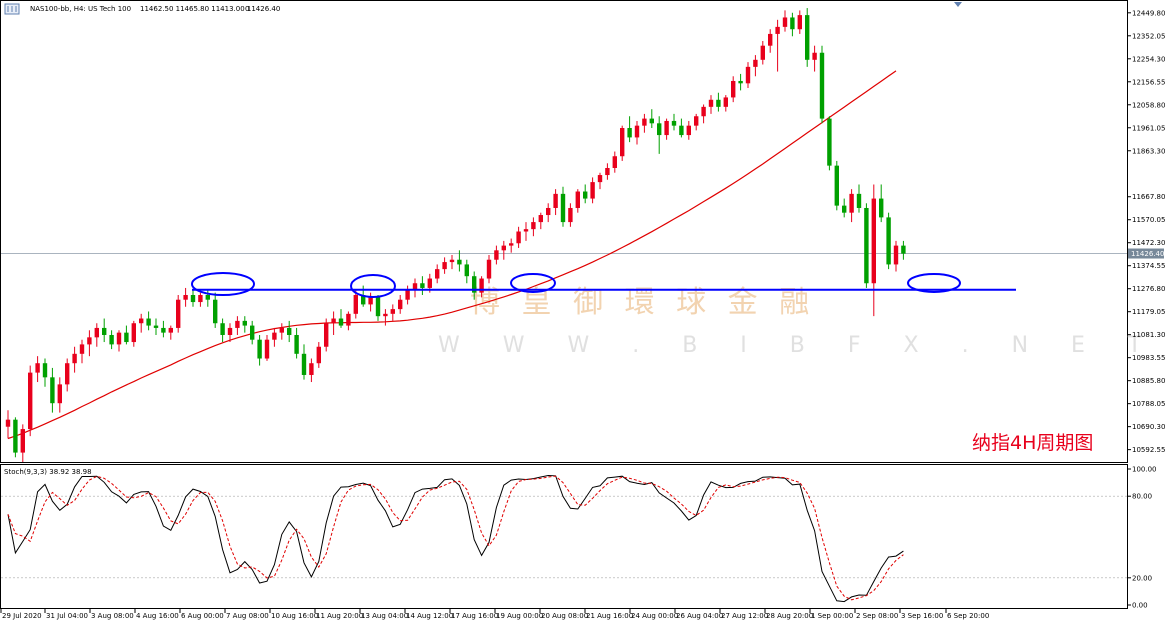 The width and height of the screenshot is (1170, 625). What do you see at coordinates (247, 616) in the screenshot?
I see `time-tick-label: 7 Aug 08:00` at bounding box center [247, 616].